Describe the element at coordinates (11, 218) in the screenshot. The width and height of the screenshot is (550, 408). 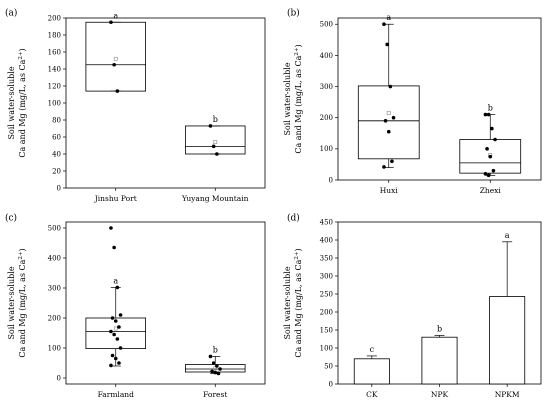
I see `panel-label: (c)` at that location.